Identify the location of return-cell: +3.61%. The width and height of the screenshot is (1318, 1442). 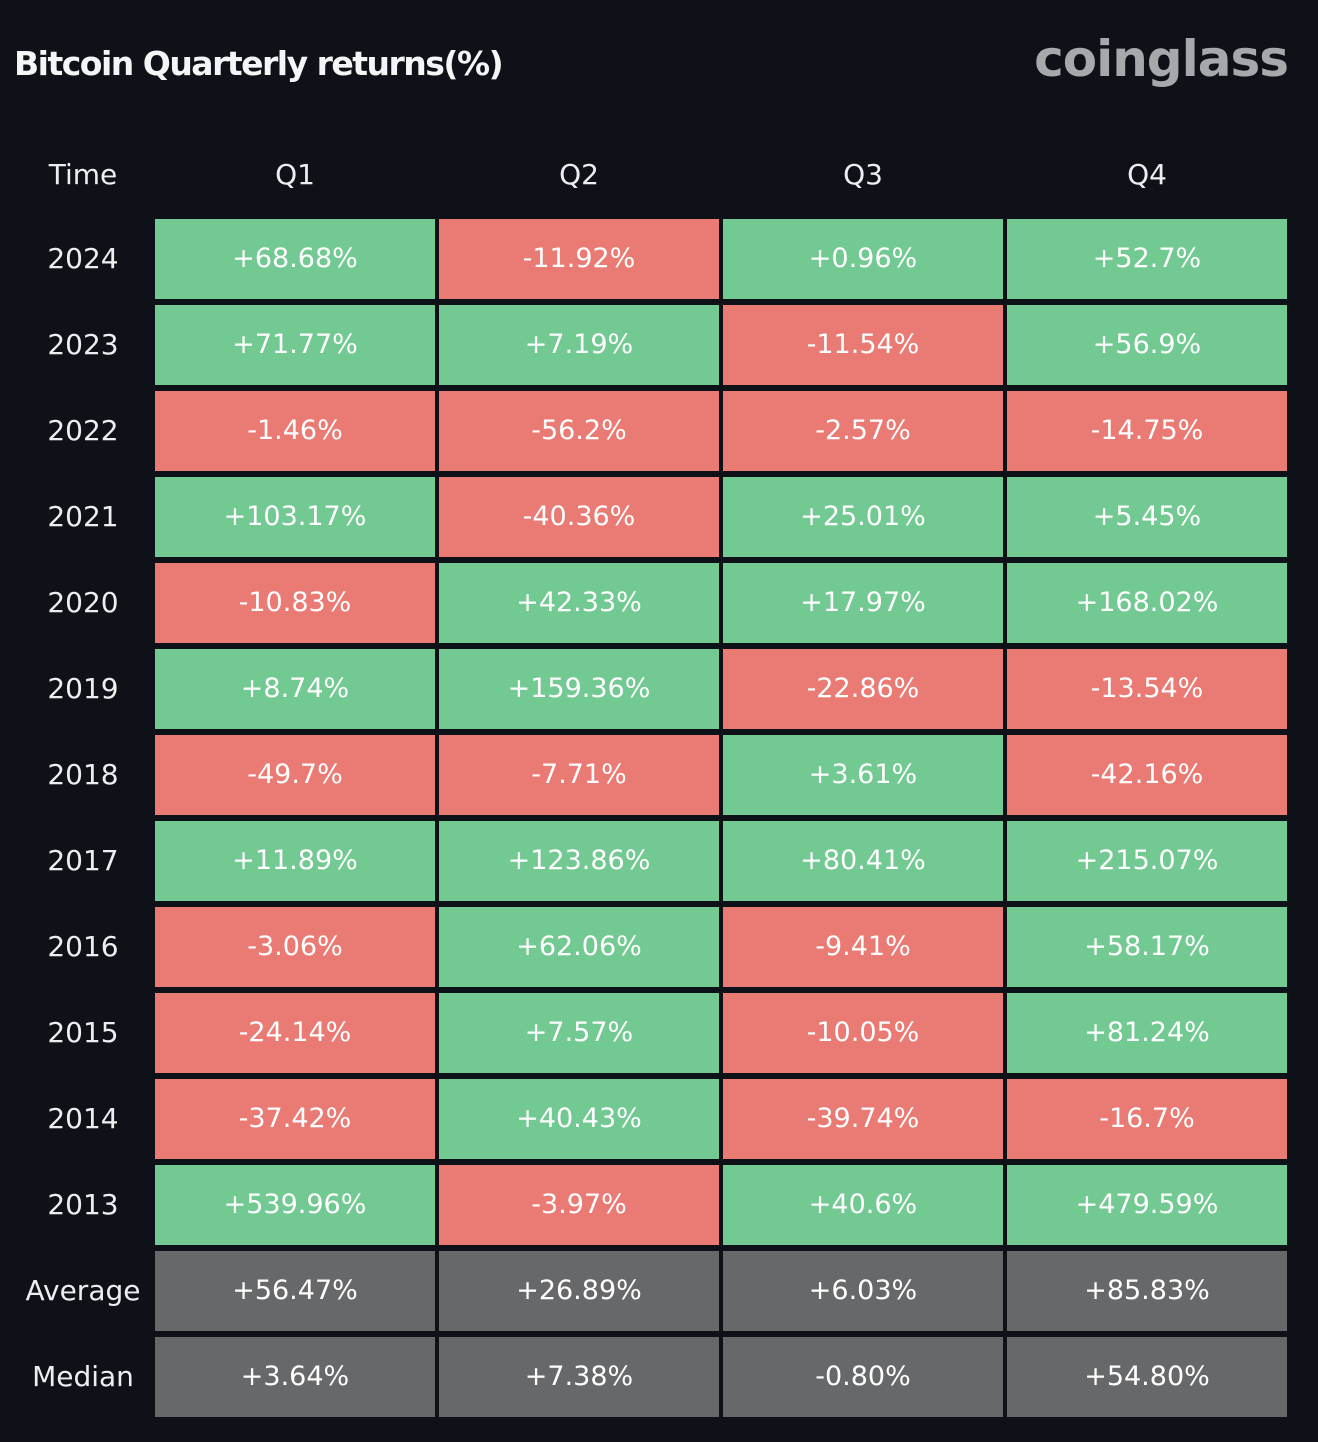
(863, 775).